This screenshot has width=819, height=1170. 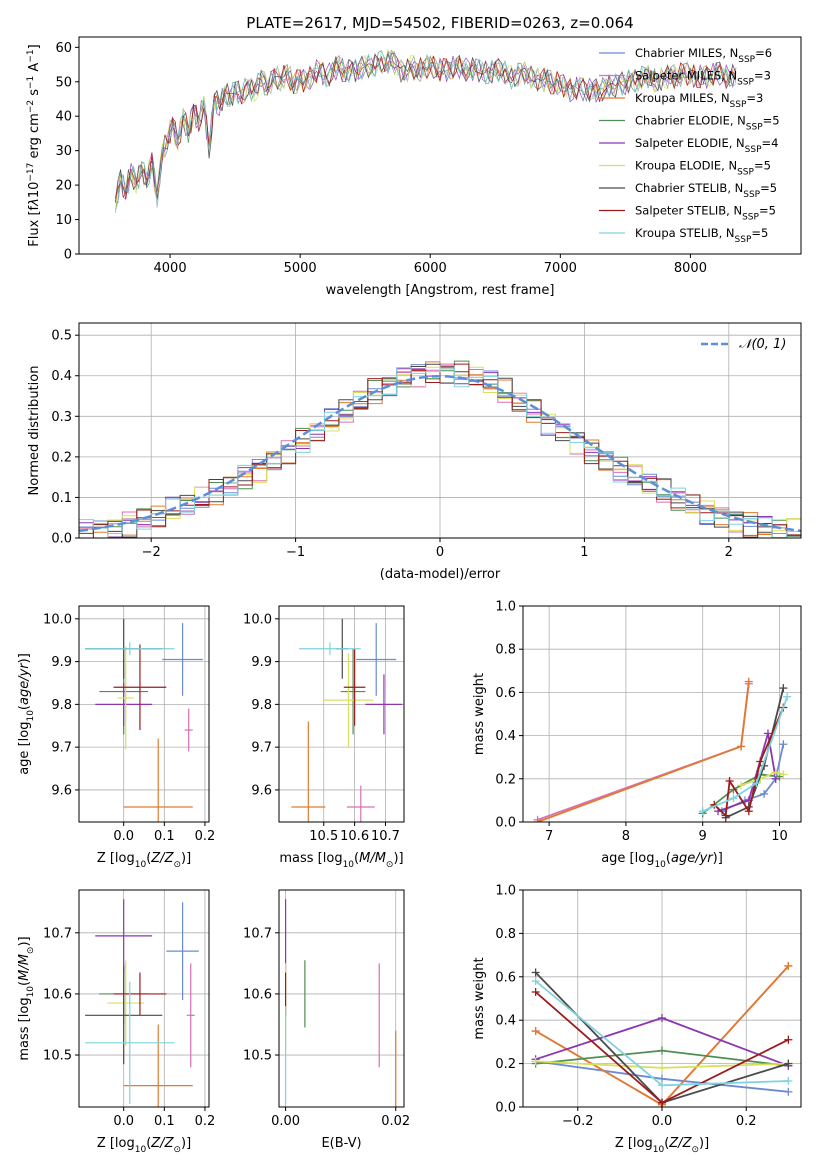 What do you see at coordinates (440, 290) in the screenshot?
I see `x-axis-label: wavelength [Angstrom, rest frame]` at bounding box center [440, 290].